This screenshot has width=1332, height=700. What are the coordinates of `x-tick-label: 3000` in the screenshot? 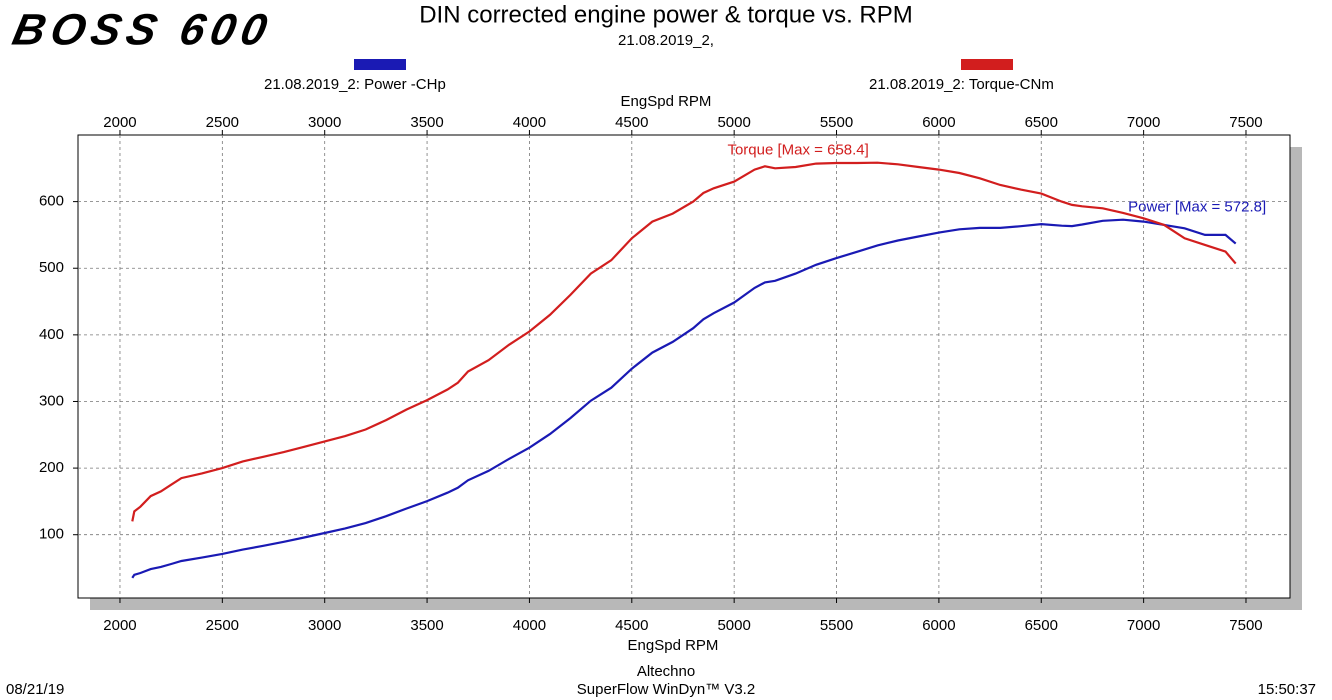 It's located at (324, 625).